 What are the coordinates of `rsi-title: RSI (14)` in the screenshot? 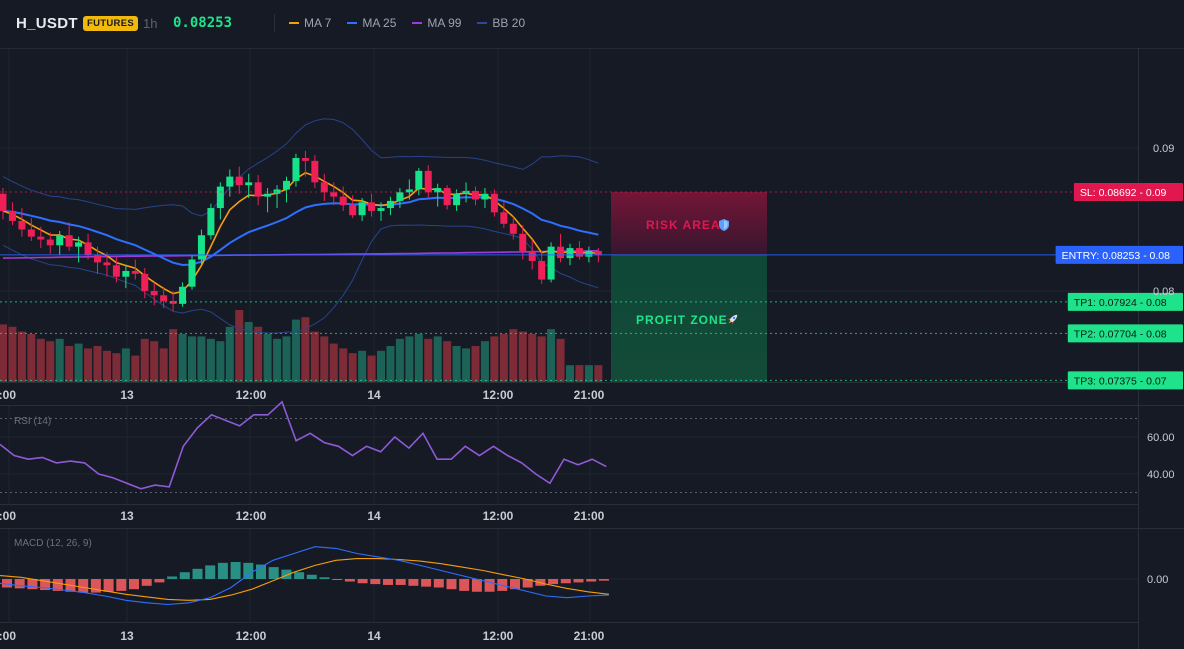 It's located at (32, 421).